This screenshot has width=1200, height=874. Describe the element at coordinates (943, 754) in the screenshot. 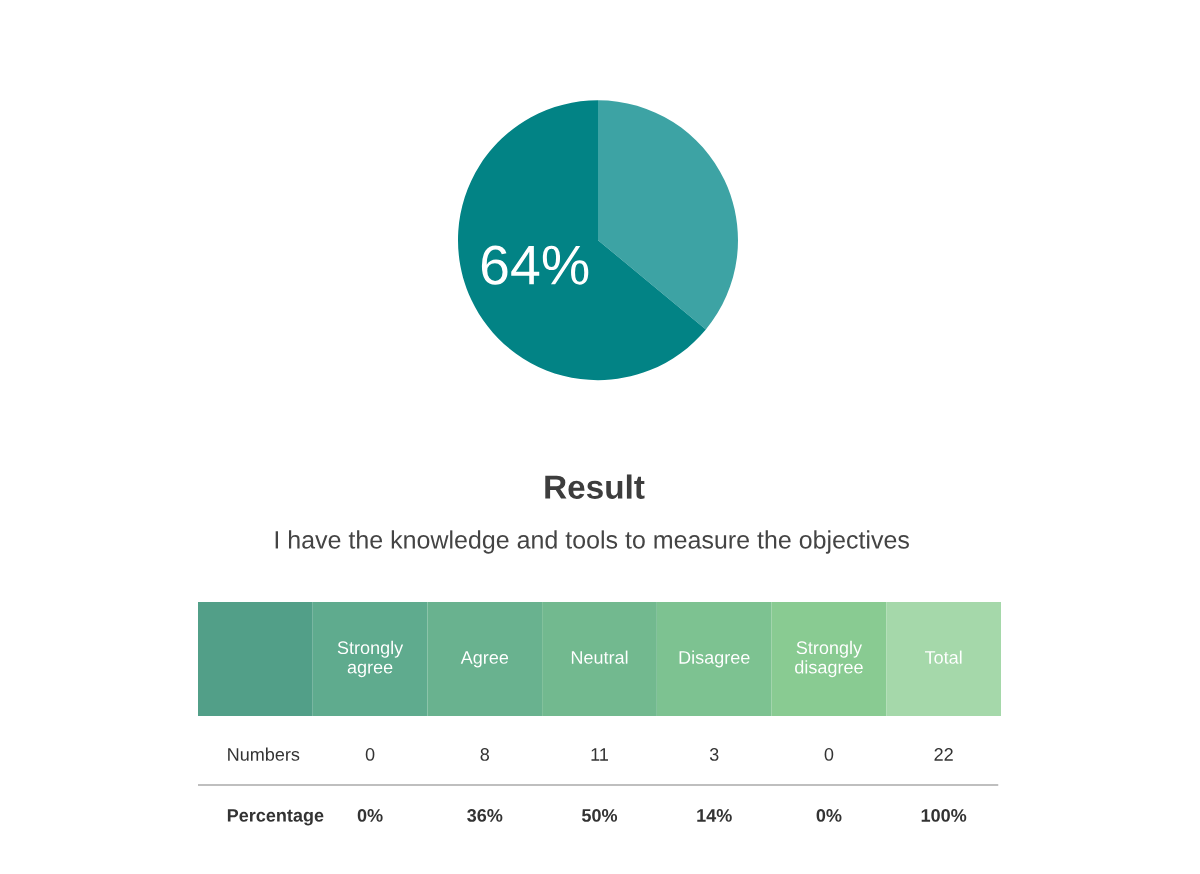

I see `data-label: 22` at that location.